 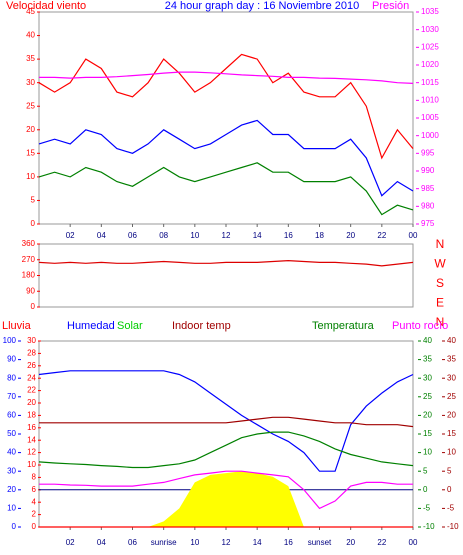 I want to click on legend-label: Humedad, so click(x=91, y=326).